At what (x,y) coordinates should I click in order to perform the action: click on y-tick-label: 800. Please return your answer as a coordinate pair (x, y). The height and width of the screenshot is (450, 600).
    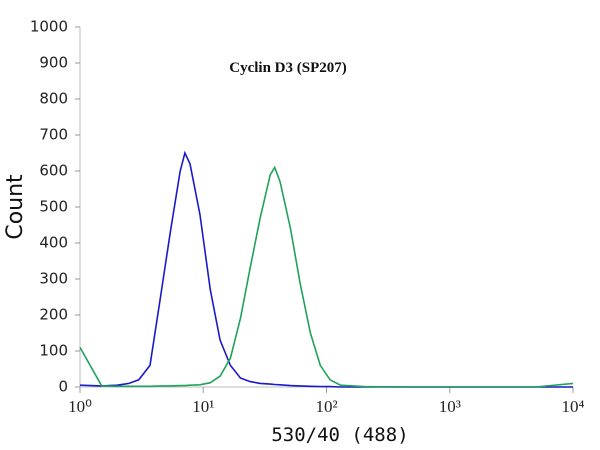
    Looking at the image, I should click on (53, 99).